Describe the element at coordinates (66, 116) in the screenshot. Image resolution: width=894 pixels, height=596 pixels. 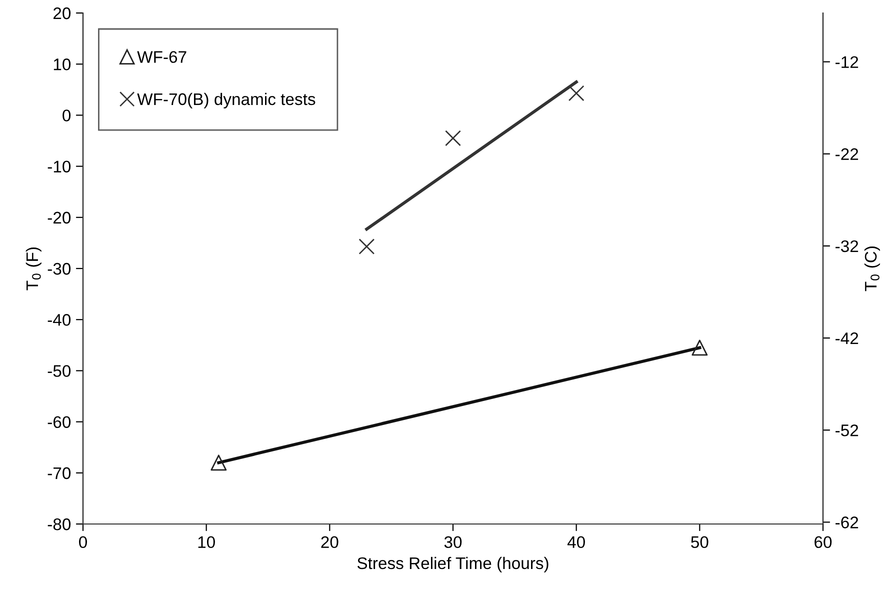
I see `y-tick-label: 0` at that location.